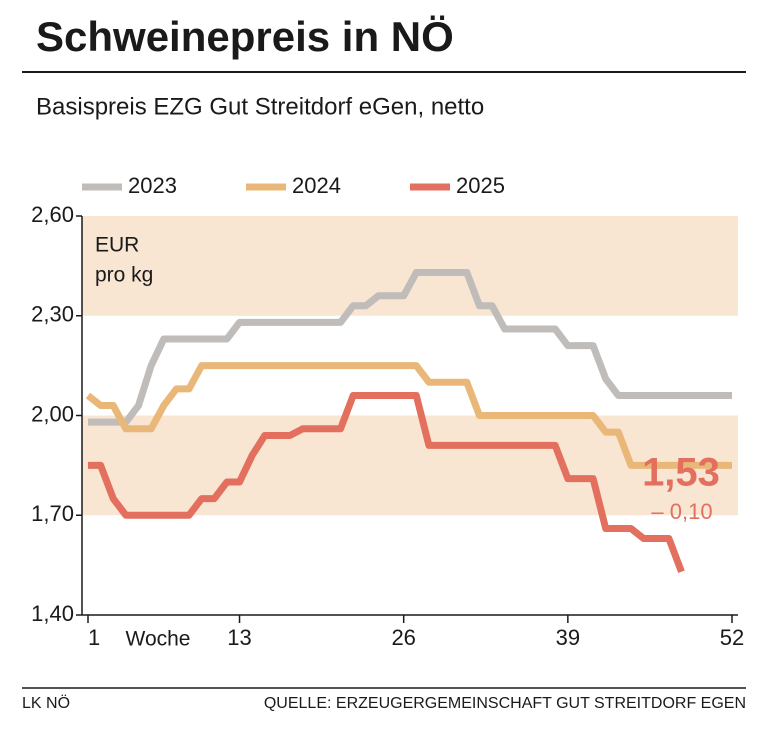 The height and width of the screenshot is (736, 762). Describe the element at coordinates (316, 185) in the screenshot. I see `legend-label: 2024` at that location.